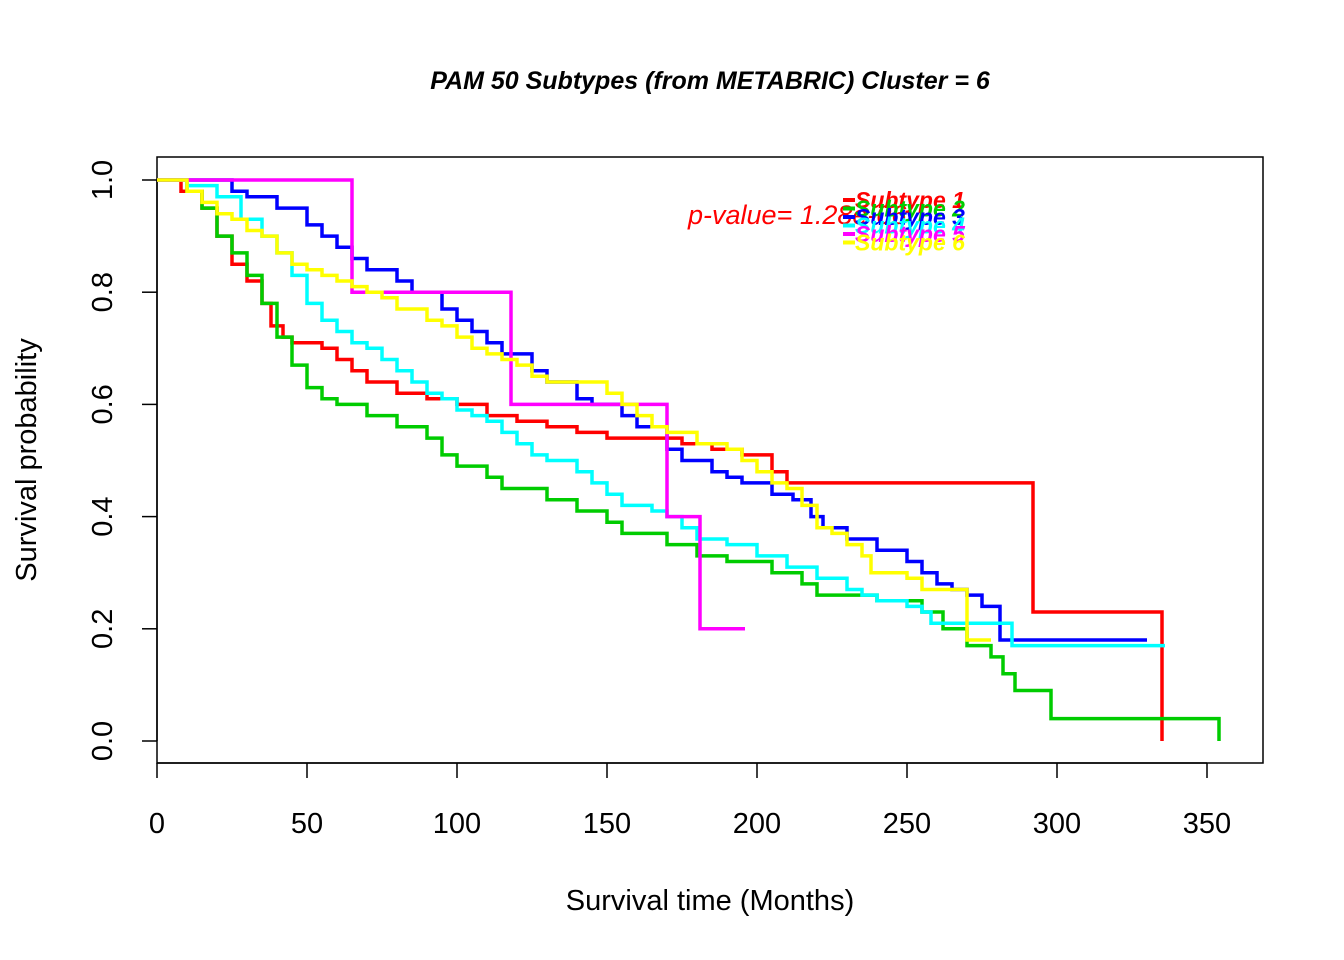 This screenshot has height=960, width=1344. What do you see at coordinates (757, 824) in the screenshot?
I see `x-tick-label: 200` at bounding box center [757, 824].